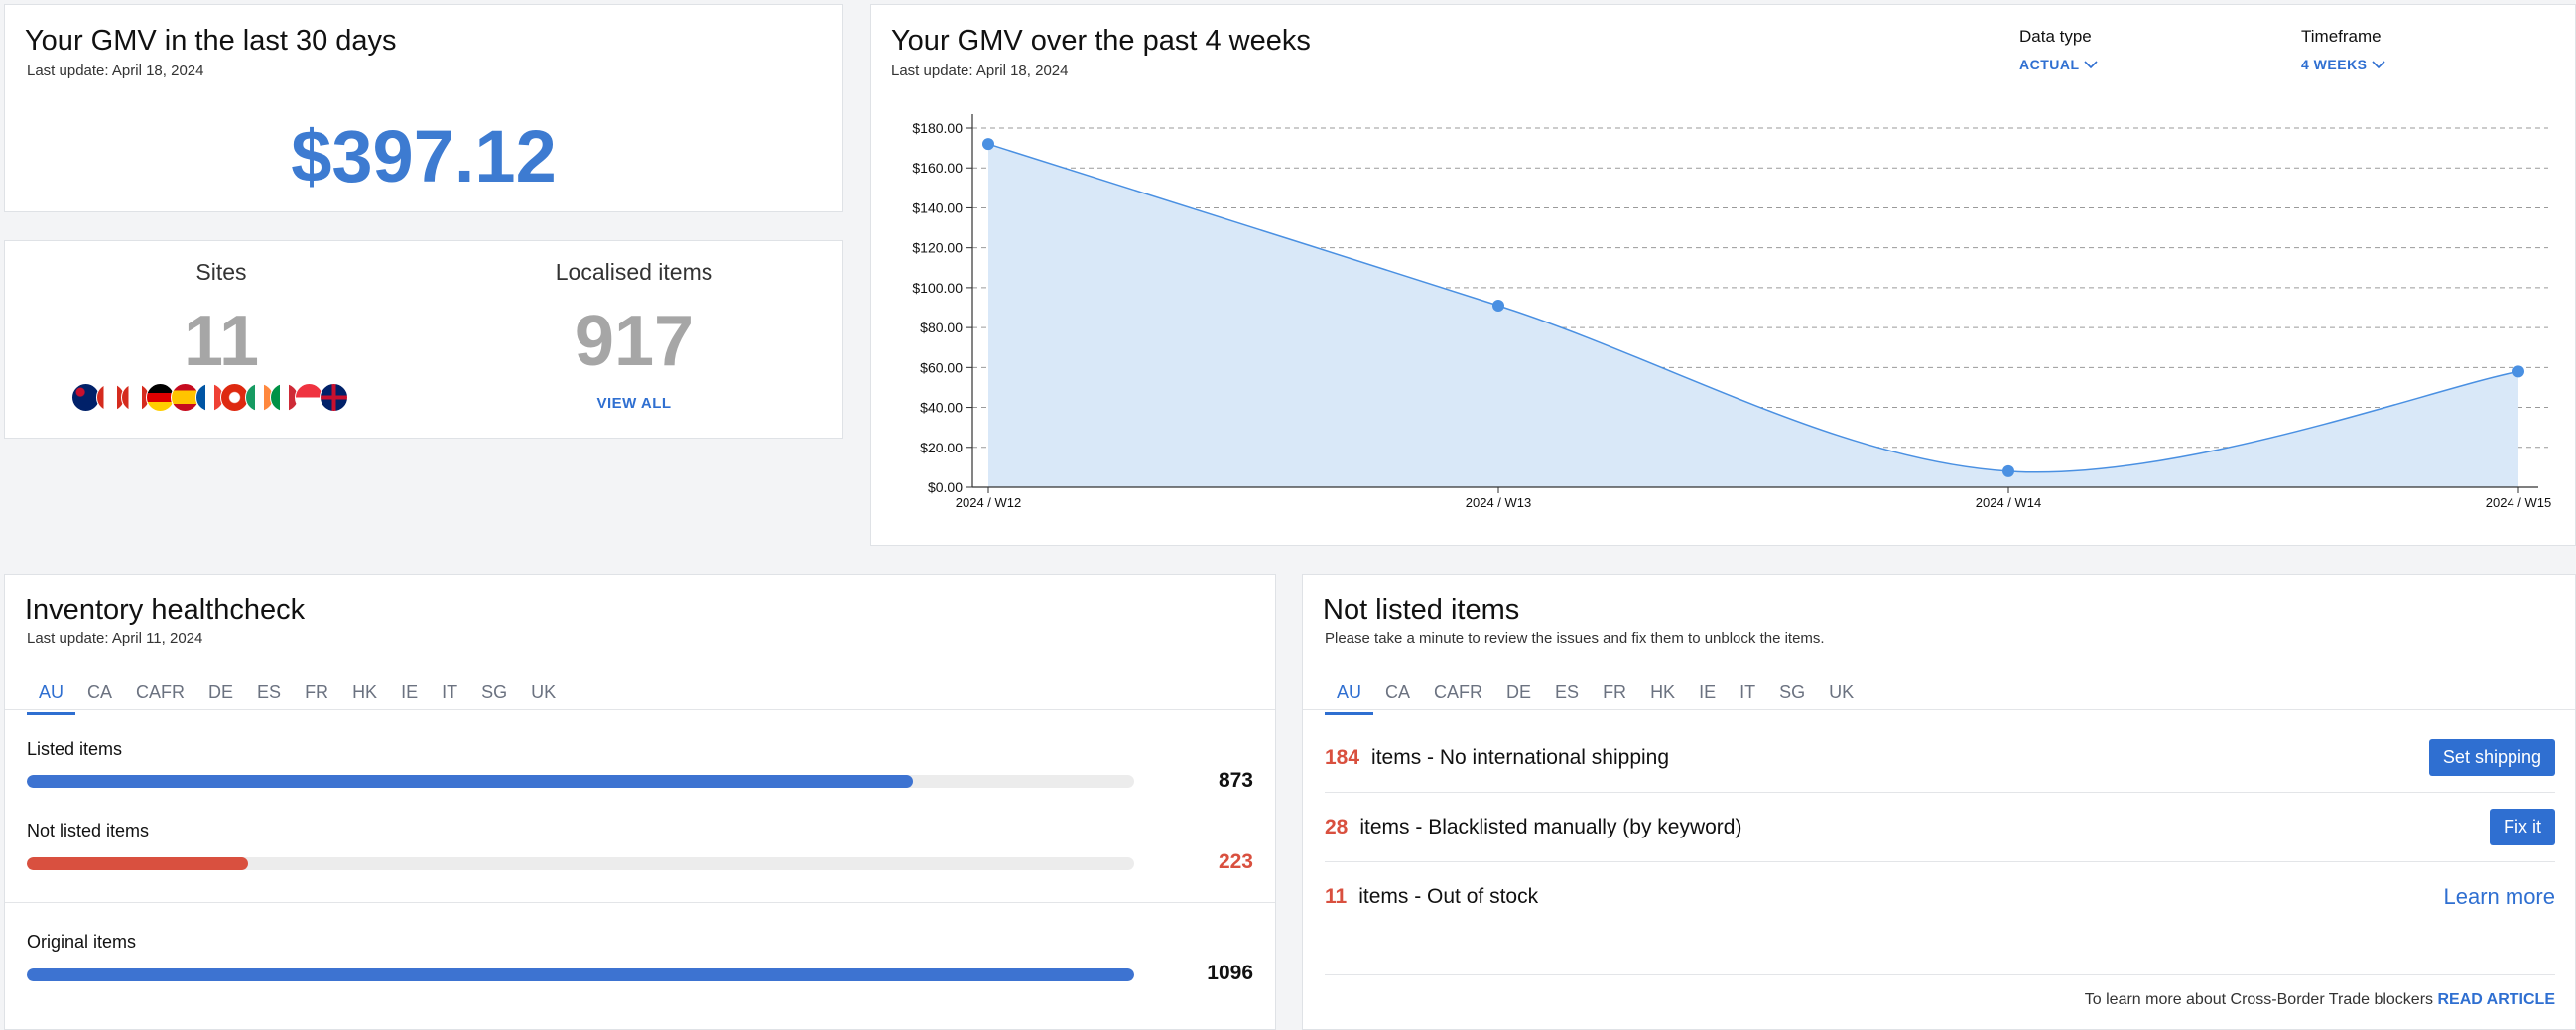 Image resolution: width=2576 pixels, height=1030 pixels. I want to click on not-listed-tab-es: ES, so click(1568, 692).